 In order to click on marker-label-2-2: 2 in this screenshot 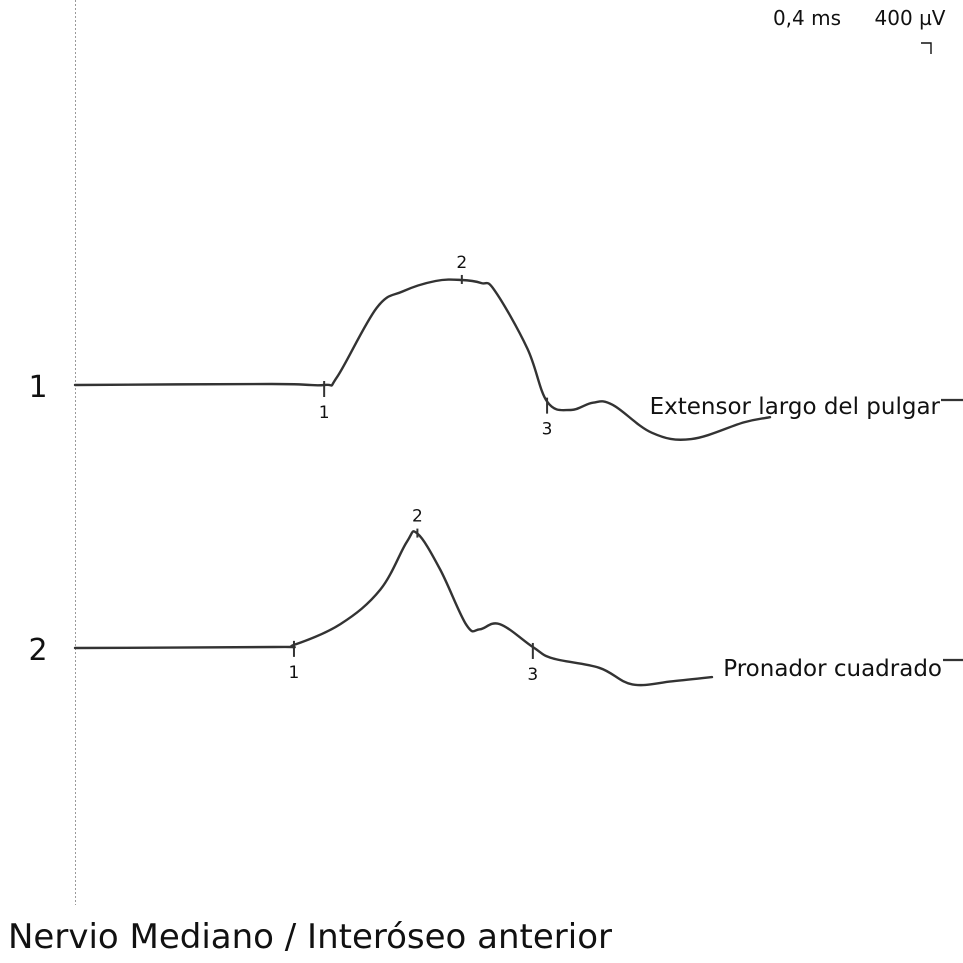, I will do `click(417, 517)`.